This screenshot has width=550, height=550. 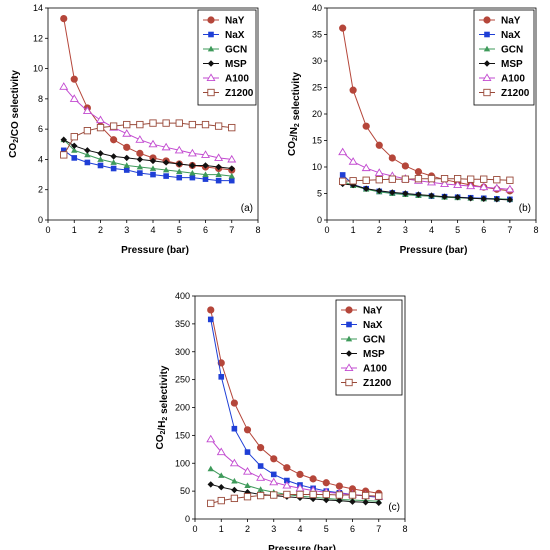 I want to click on x-tick-label: 1, so click(x=221, y=529).